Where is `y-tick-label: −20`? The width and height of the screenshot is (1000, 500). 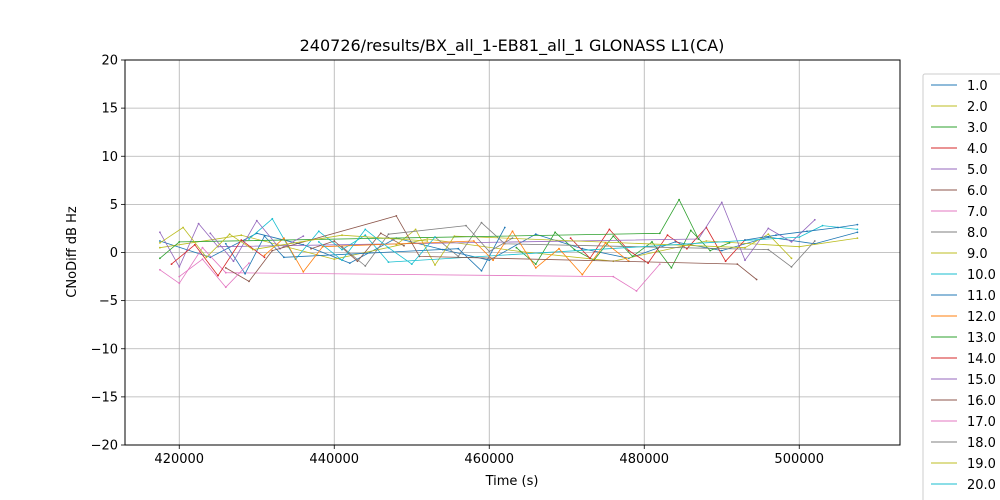
y-tick-label: −20 is located at coordinates (104, 446).